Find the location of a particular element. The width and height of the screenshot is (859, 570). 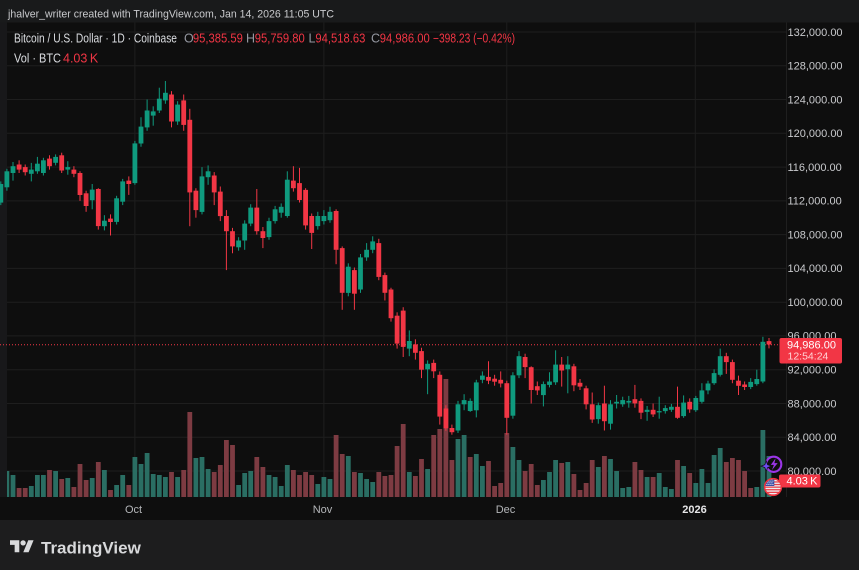

svg-text: 104,000.00 is located at coordinates (815, 269).